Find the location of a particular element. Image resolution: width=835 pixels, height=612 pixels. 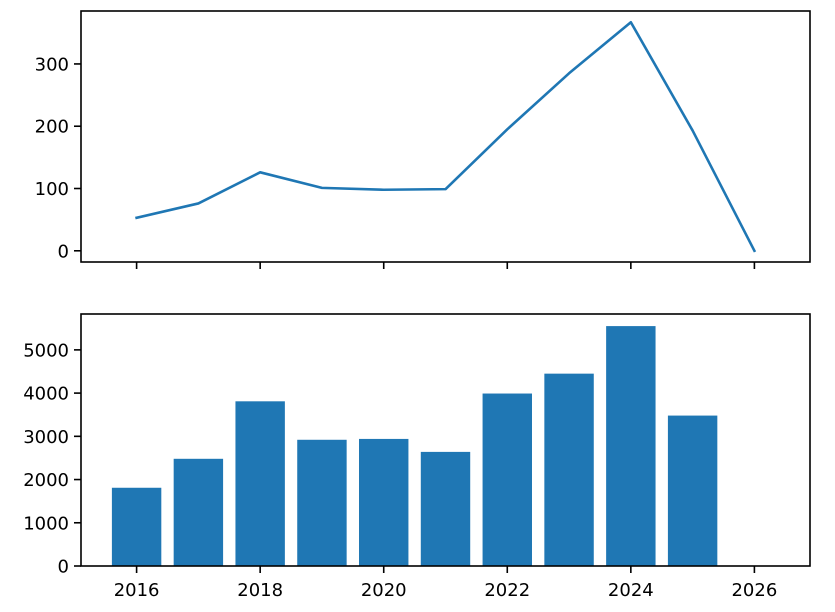

bar-2025 is located at coordinates (692, 490).